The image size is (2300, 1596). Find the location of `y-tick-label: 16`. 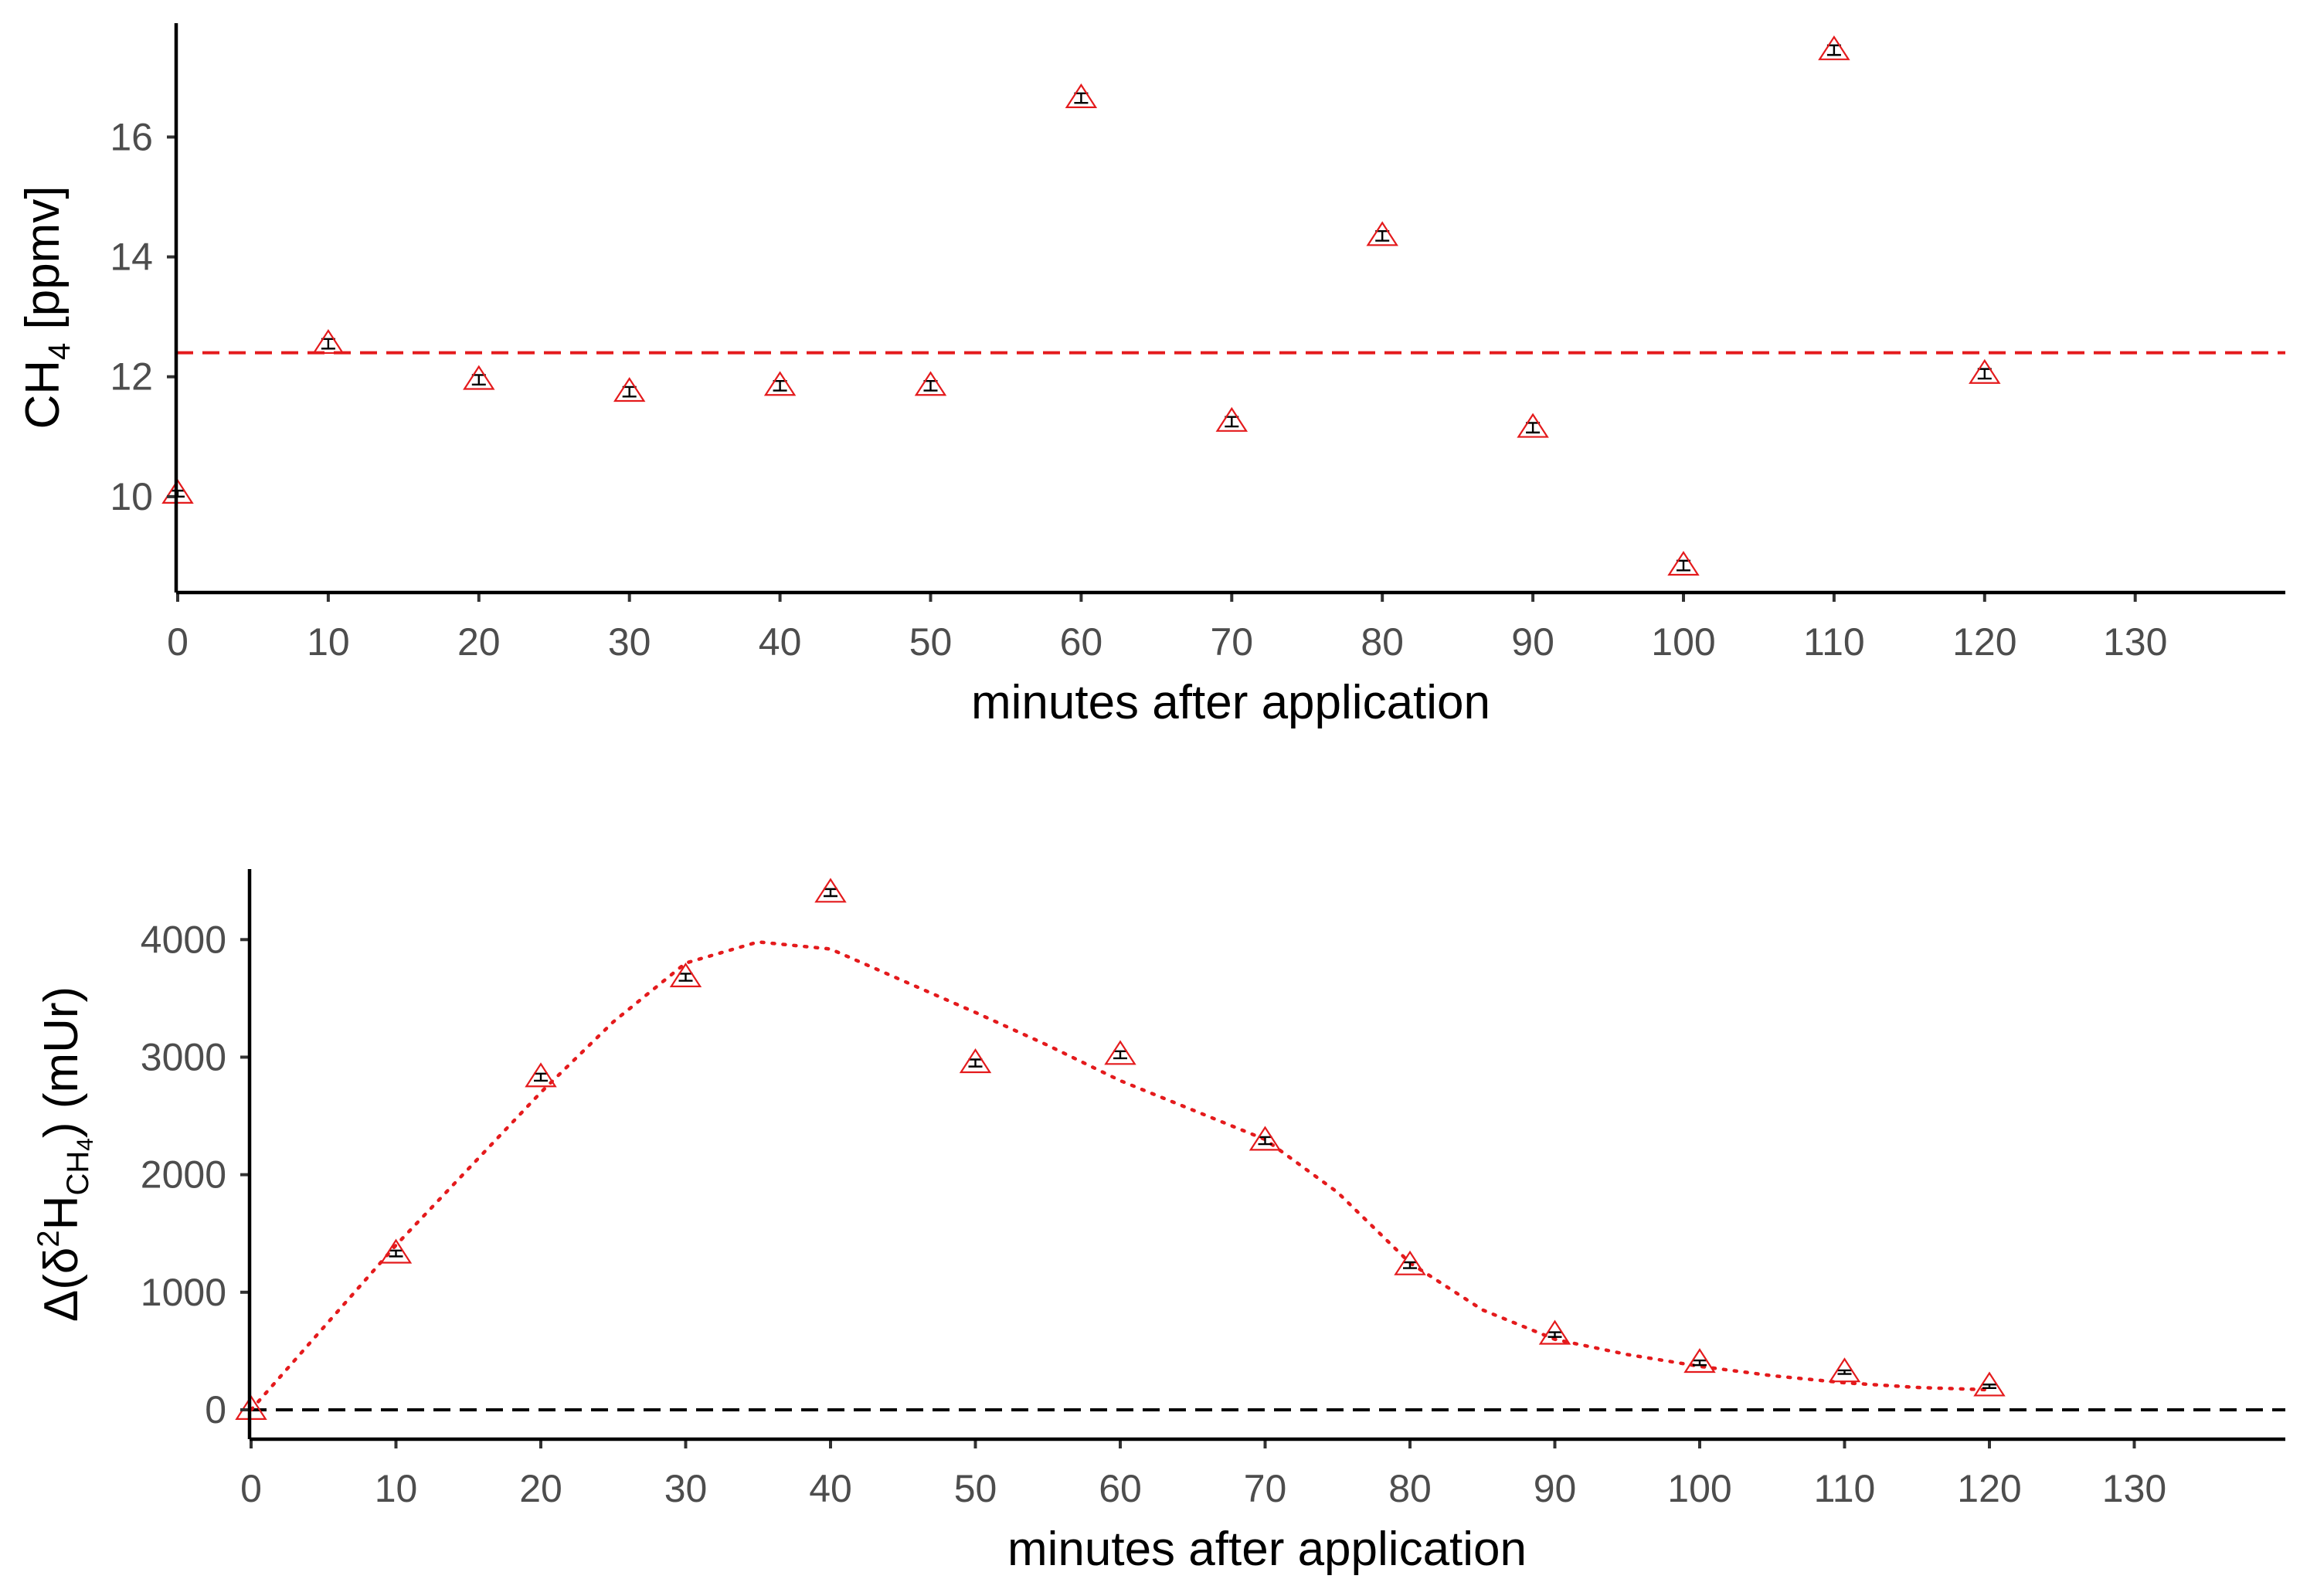

y-tick-label: 16 is located at coordinates (131, 136).